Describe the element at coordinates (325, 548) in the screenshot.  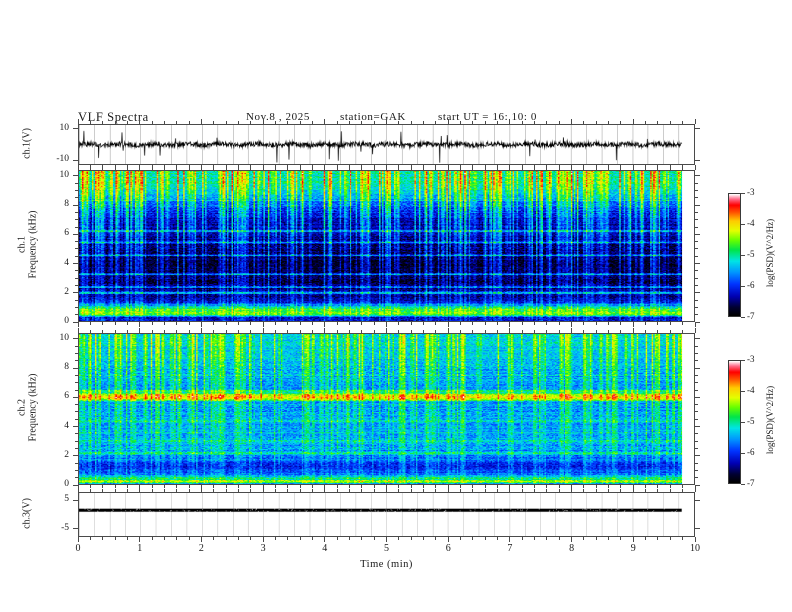
I see `x-tick-label: 4` at that location.